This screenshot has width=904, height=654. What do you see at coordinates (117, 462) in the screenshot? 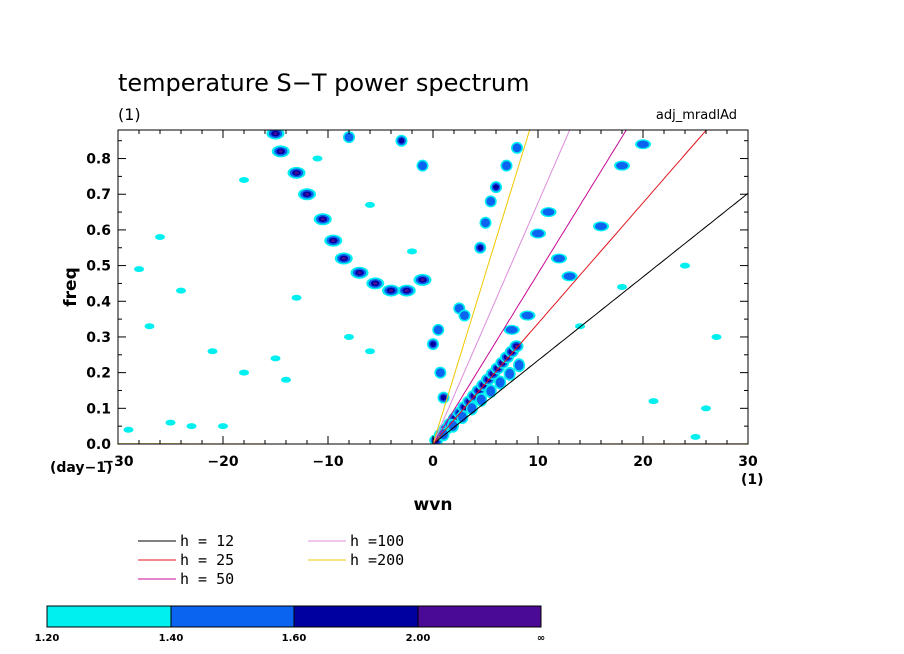
I see `x-tick-label: −30` at bounding box center [117, 462].